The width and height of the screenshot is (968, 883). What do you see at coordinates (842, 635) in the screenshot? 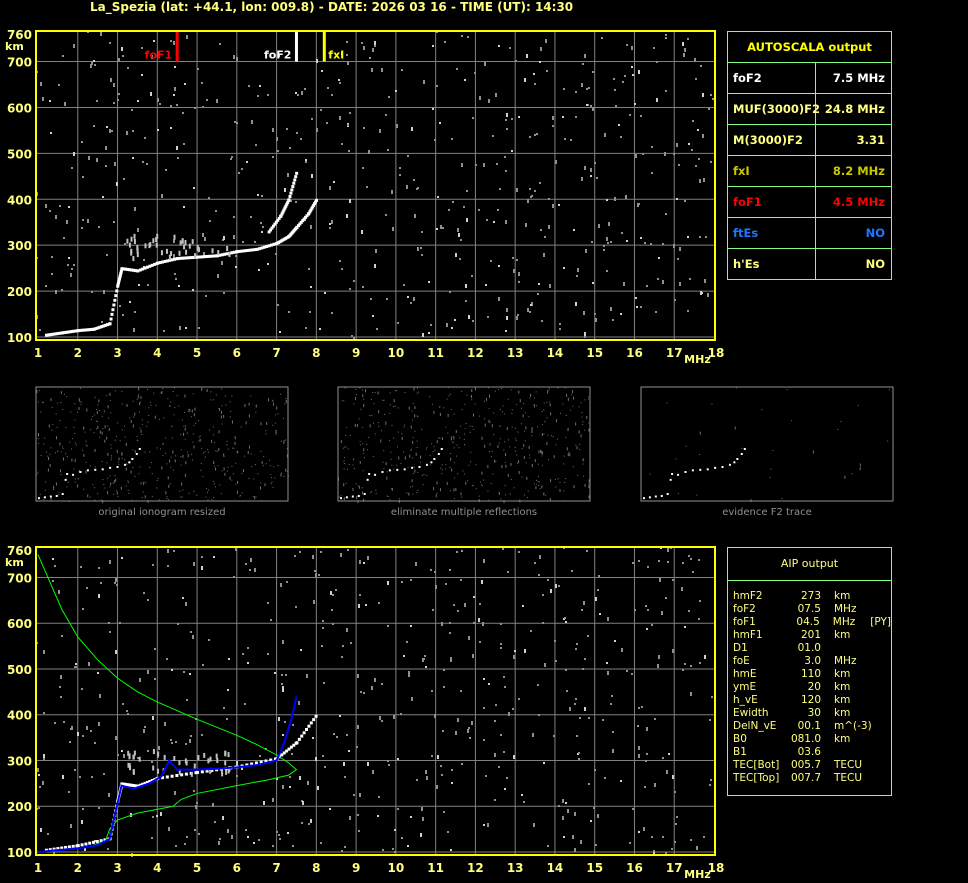
I see `aip-cell: km` at bounding box center [842, 635].